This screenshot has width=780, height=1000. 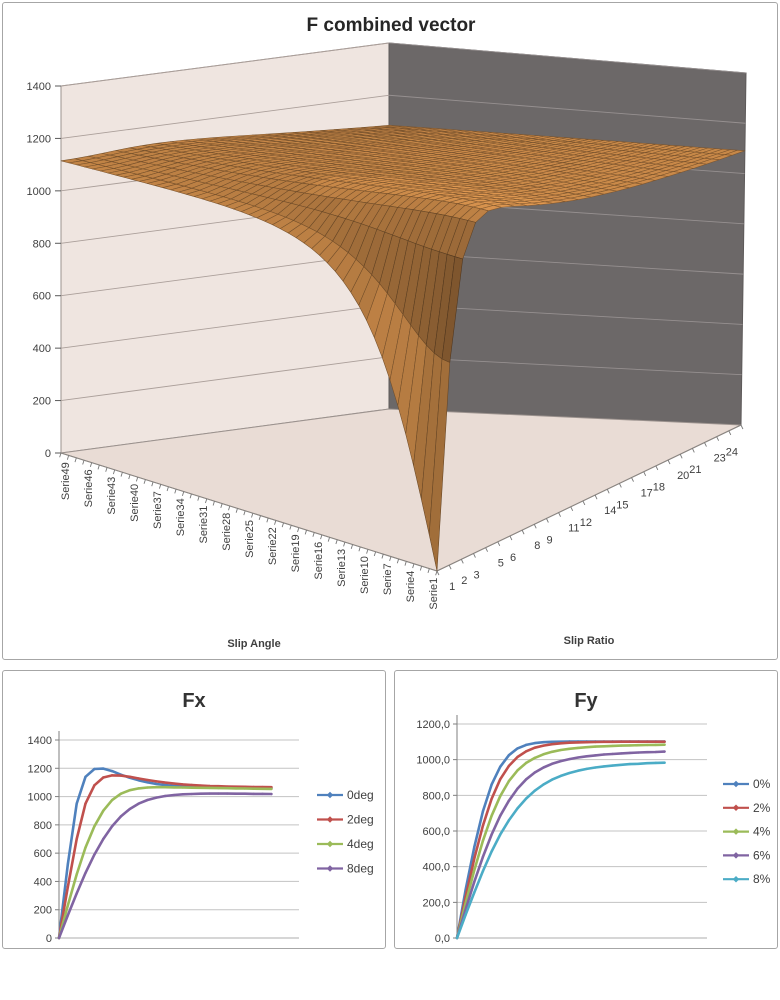 I want to click on angle-tick-label: Serie31, so click(x=204, y=525).